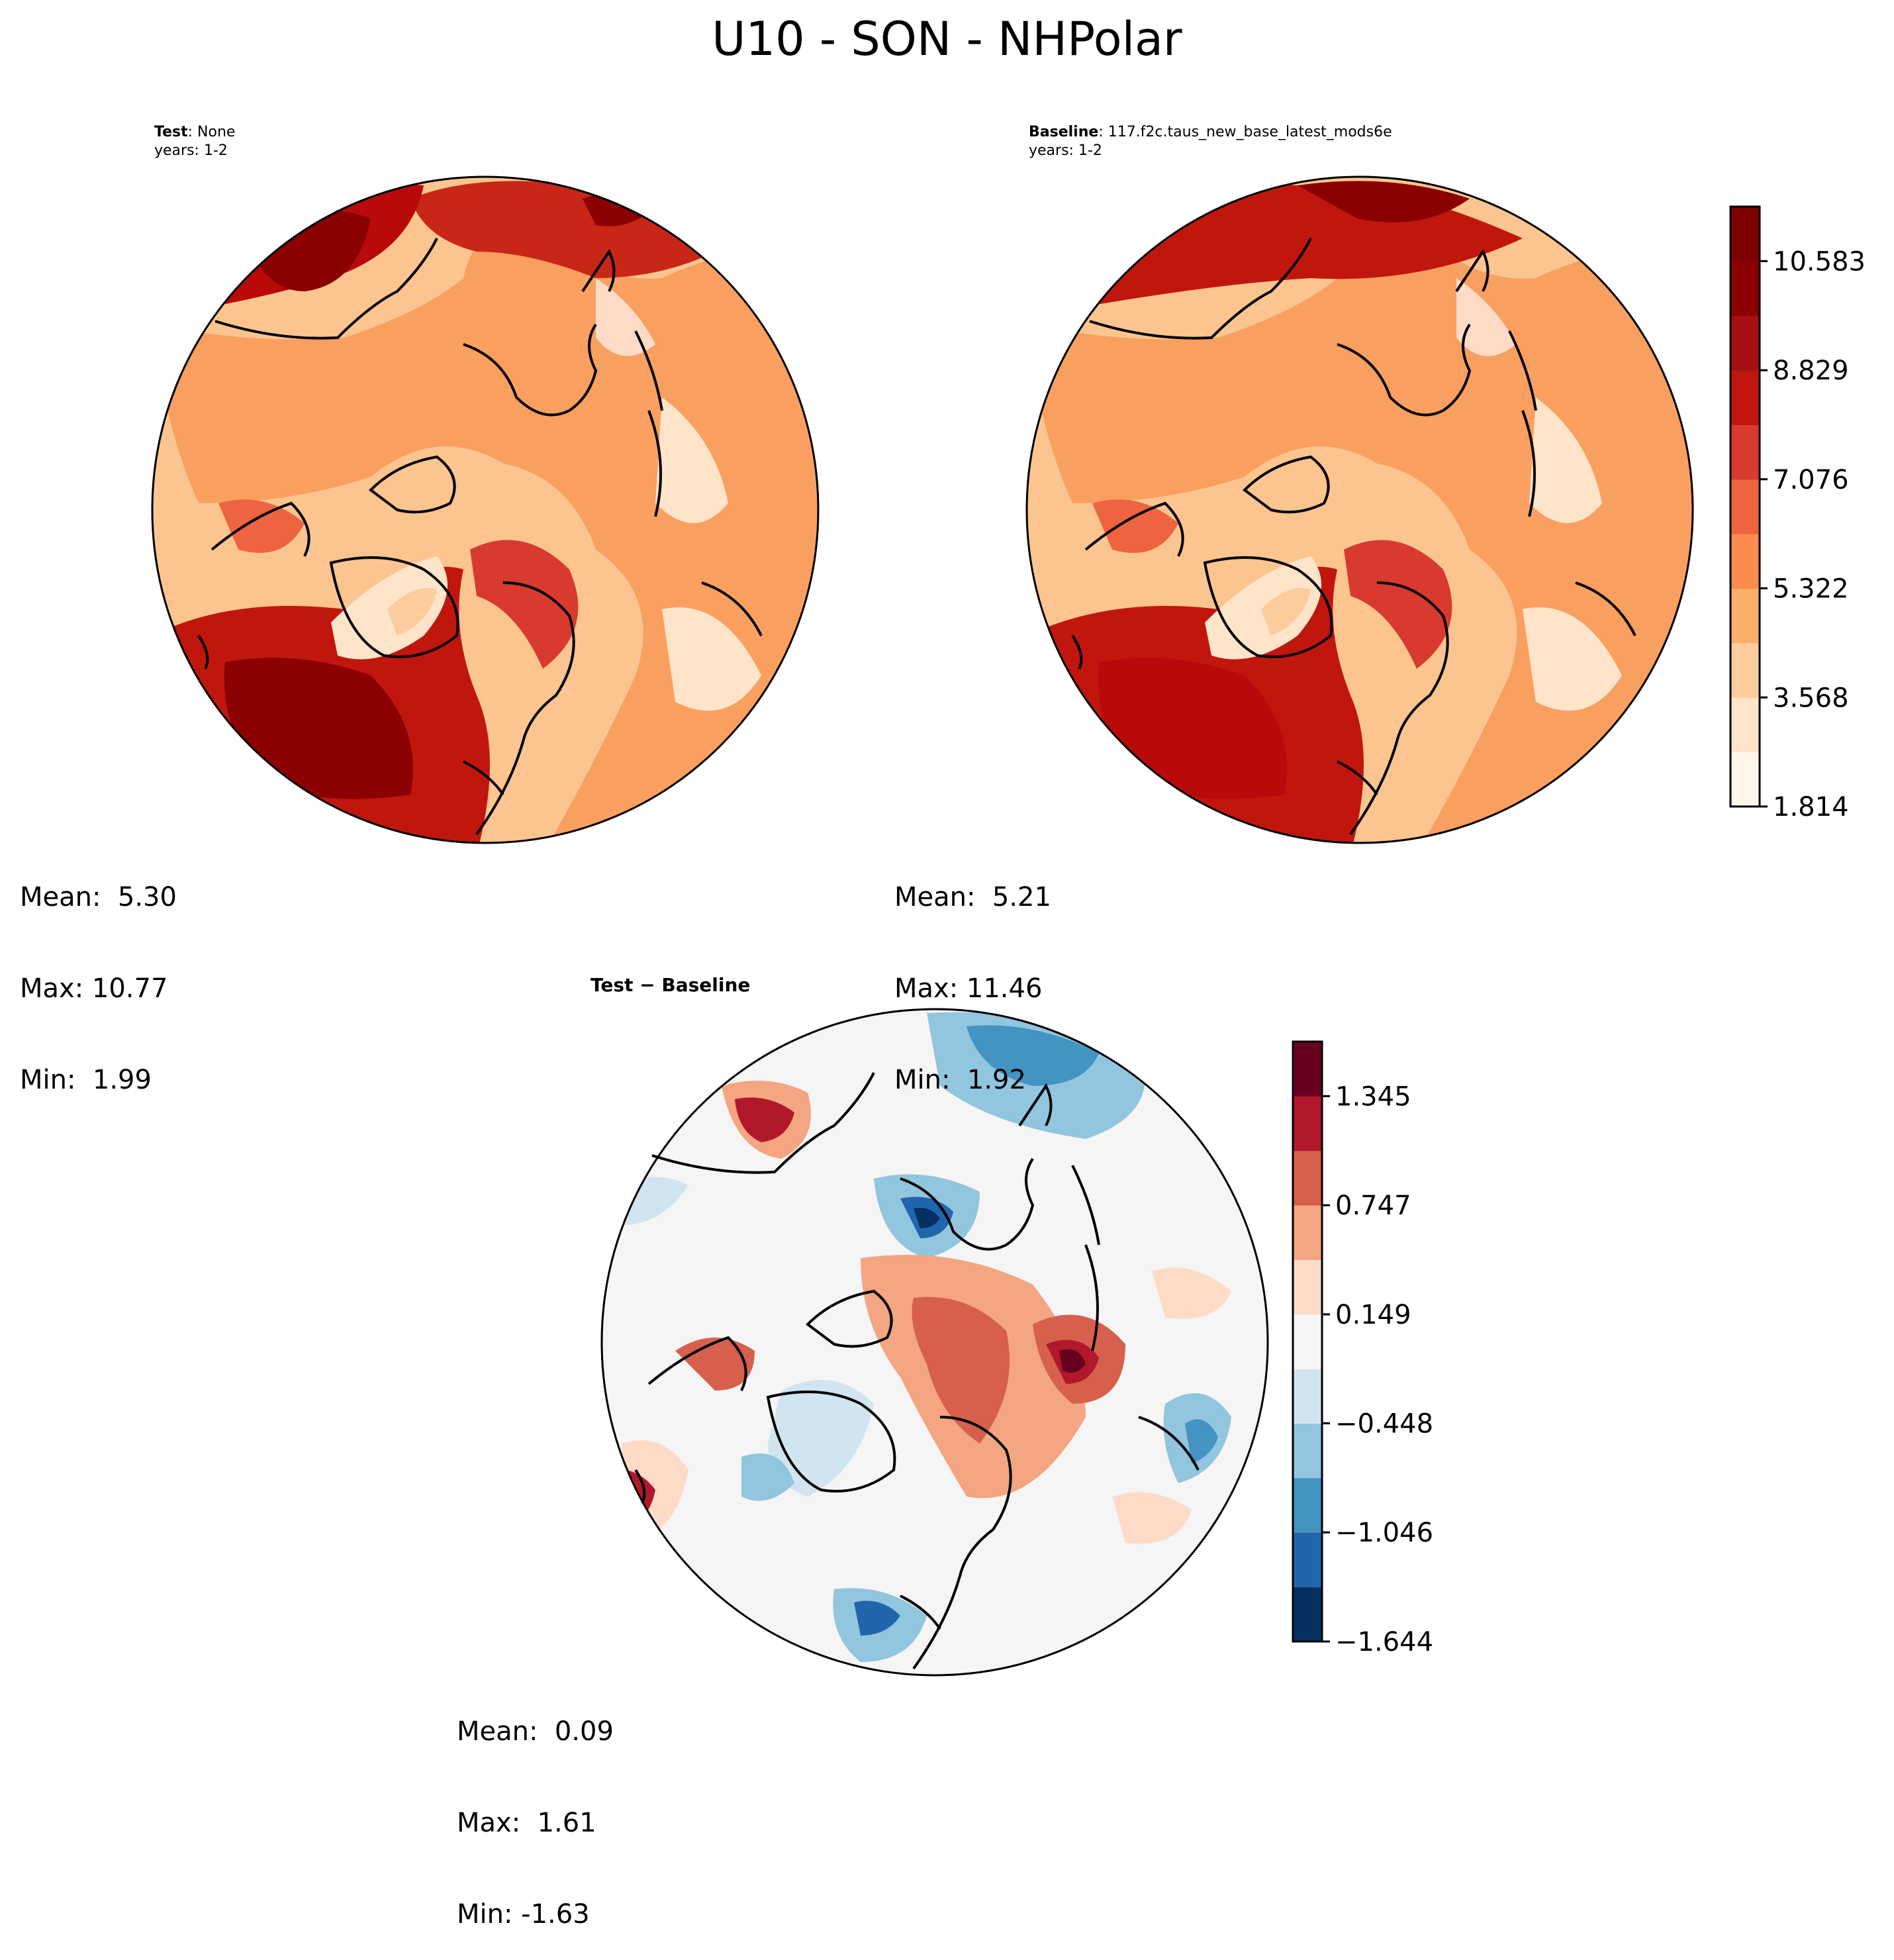  I want to click on diff-colorbar-tick-label: −1.644, so click(1384, 1642).